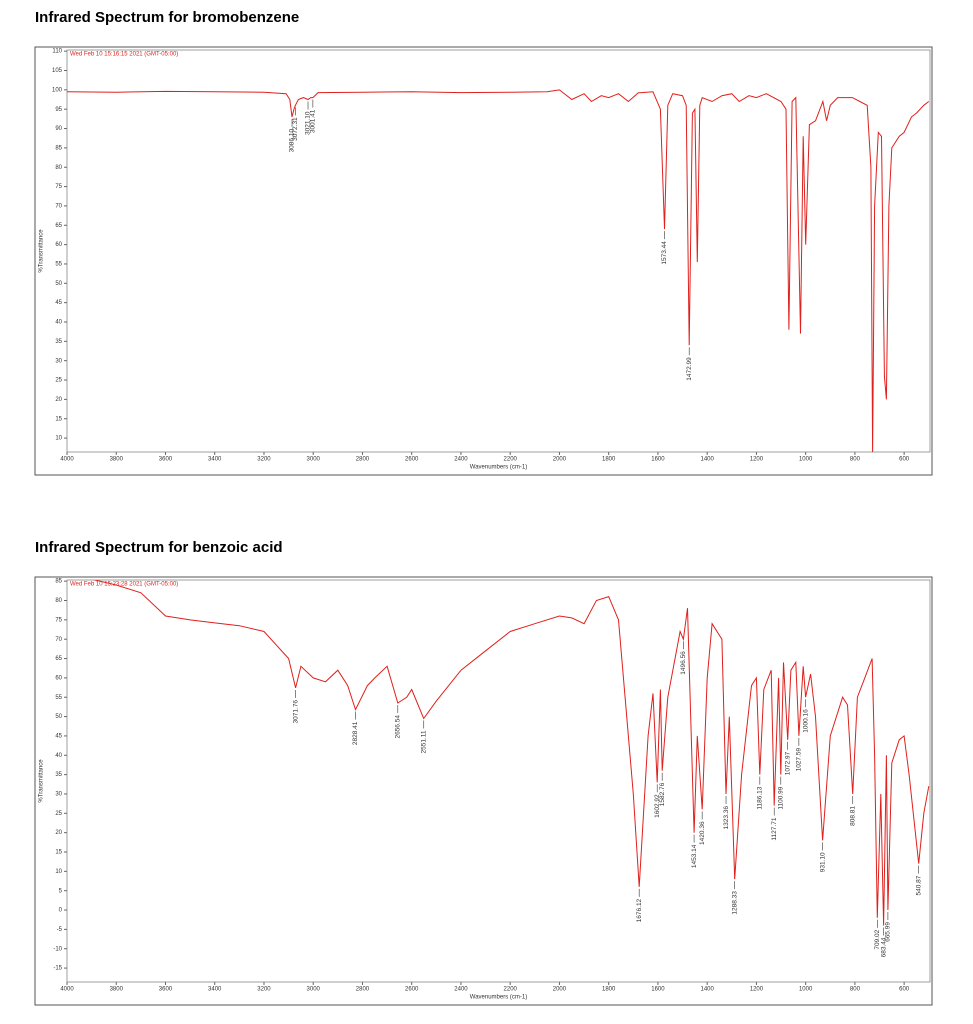 Image resolution: width=973 pixels, height=1024 pixels. I want to click on peak-label: 1676.12, so click(639, 910).